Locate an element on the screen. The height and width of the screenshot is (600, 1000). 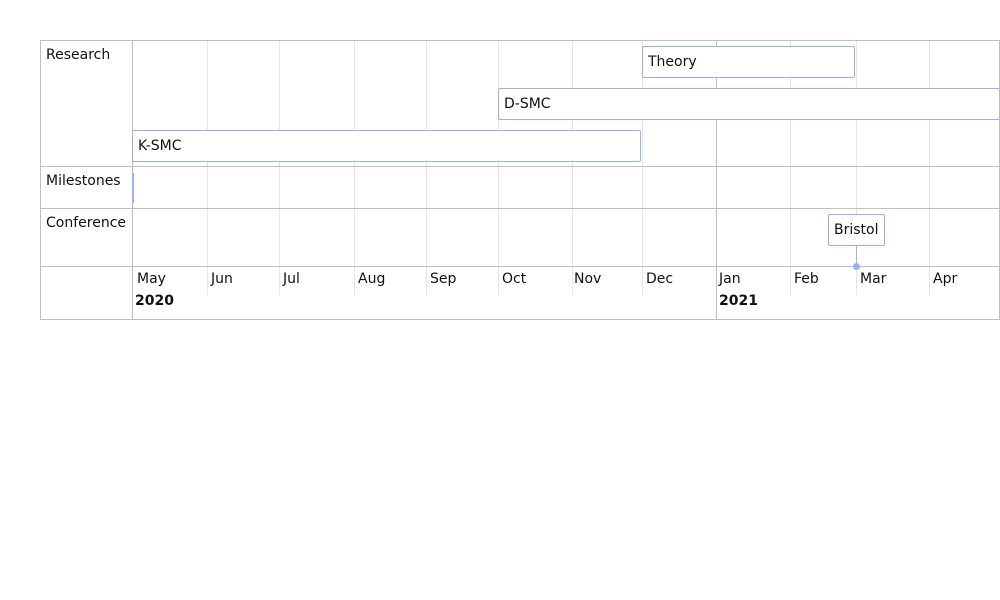
item-bristol: Bristol is located at coordinates (856, 230).